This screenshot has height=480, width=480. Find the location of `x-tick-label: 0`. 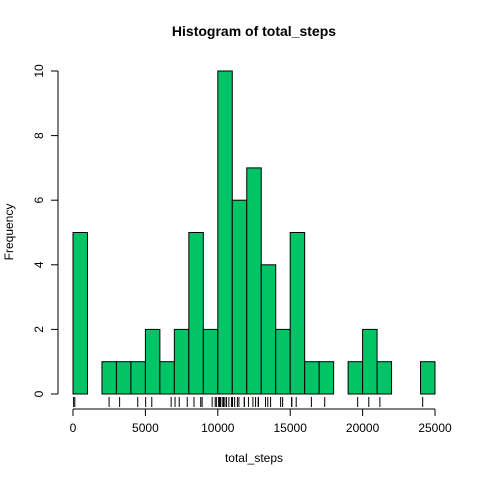

x-tick-label: 0 is located at coordinates (73, 428).